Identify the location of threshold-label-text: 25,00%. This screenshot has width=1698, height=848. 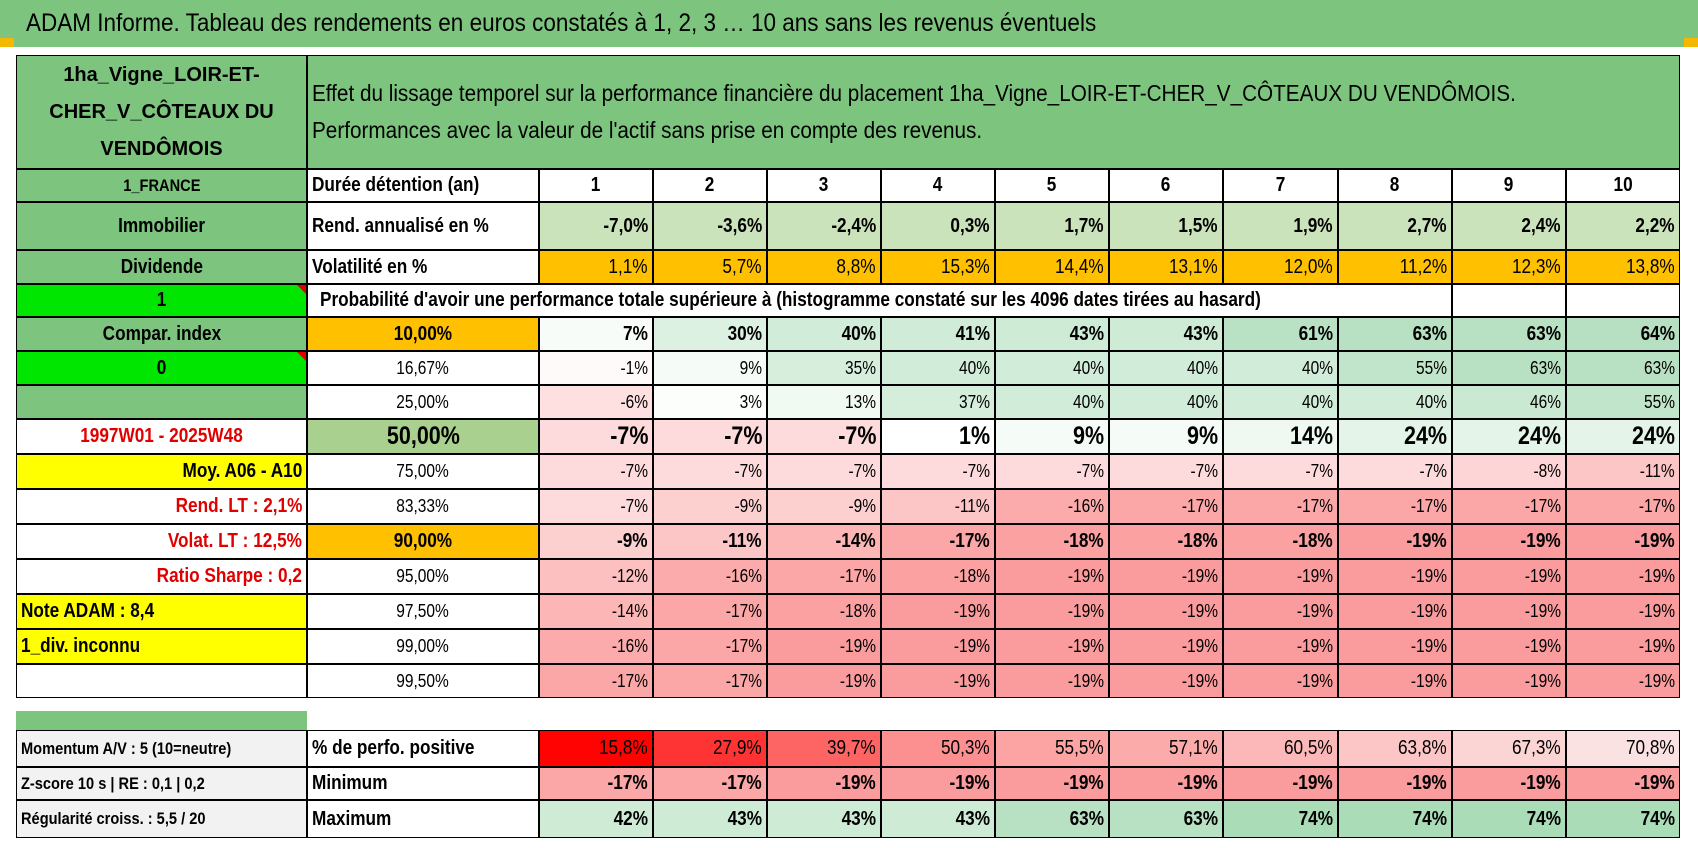
(423, 401).